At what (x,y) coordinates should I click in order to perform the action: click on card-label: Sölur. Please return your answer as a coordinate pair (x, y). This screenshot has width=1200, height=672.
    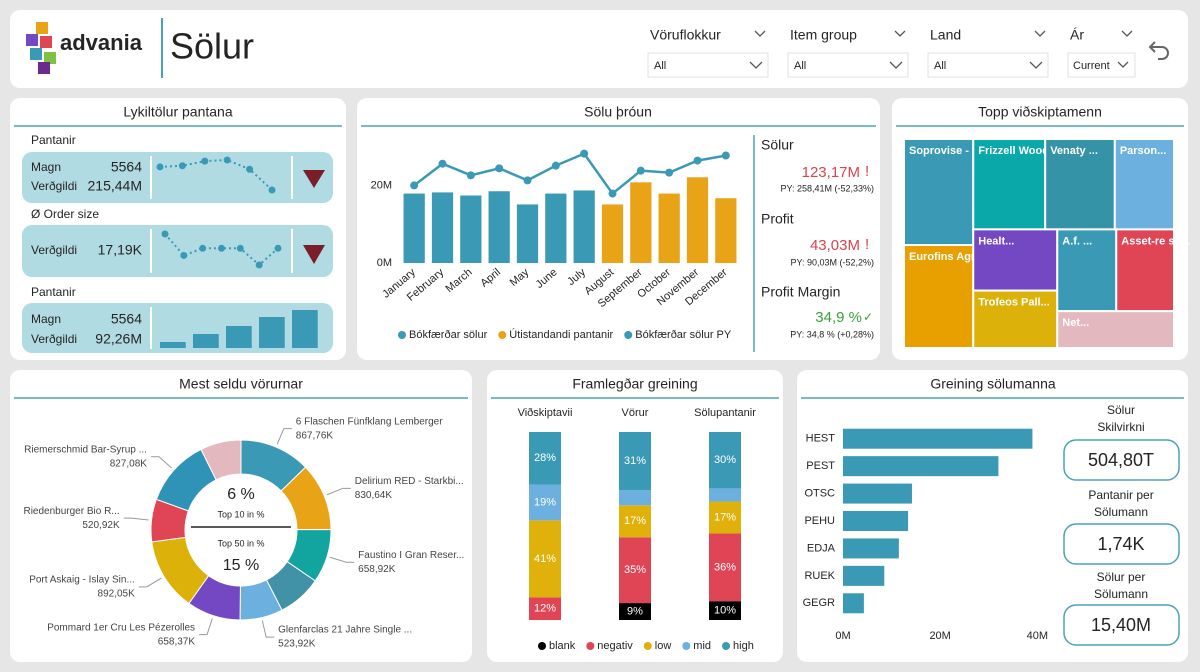
    Looking at the image, I should click on (1121, 410).